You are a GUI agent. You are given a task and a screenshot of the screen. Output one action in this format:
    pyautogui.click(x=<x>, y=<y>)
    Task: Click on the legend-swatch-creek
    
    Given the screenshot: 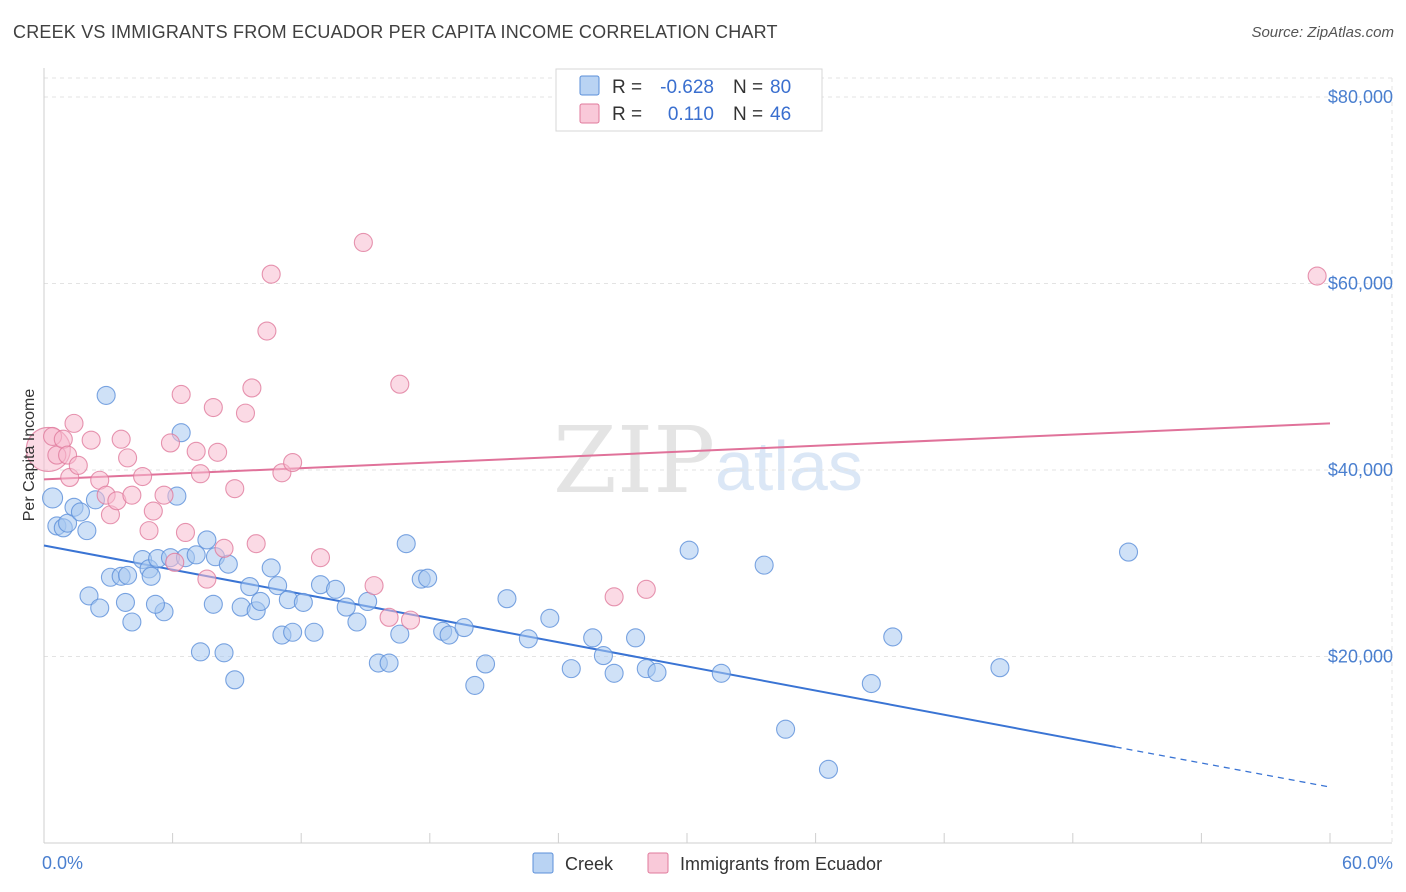 What is the action you would take?
    pyautogui.click(x=589, y=85)
    